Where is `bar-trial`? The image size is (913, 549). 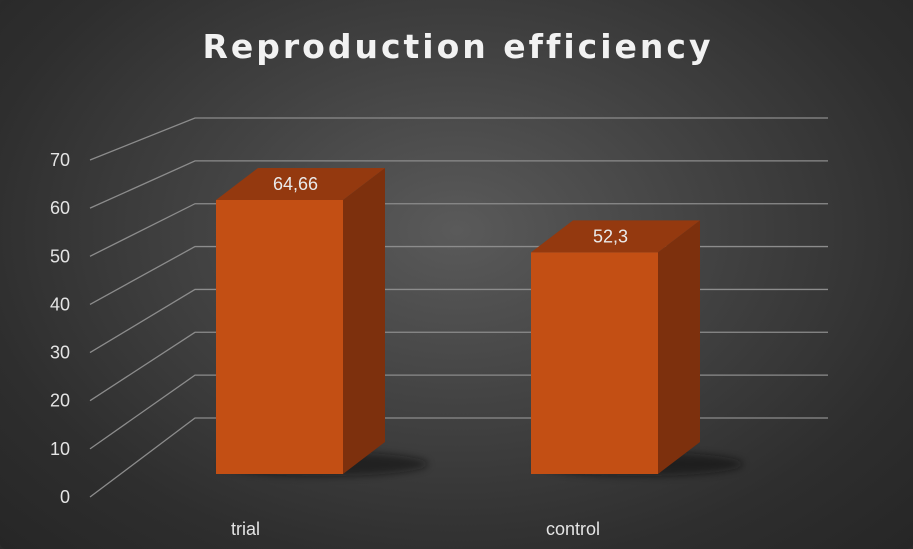 bar-trial is located at coordinates (322, 322).